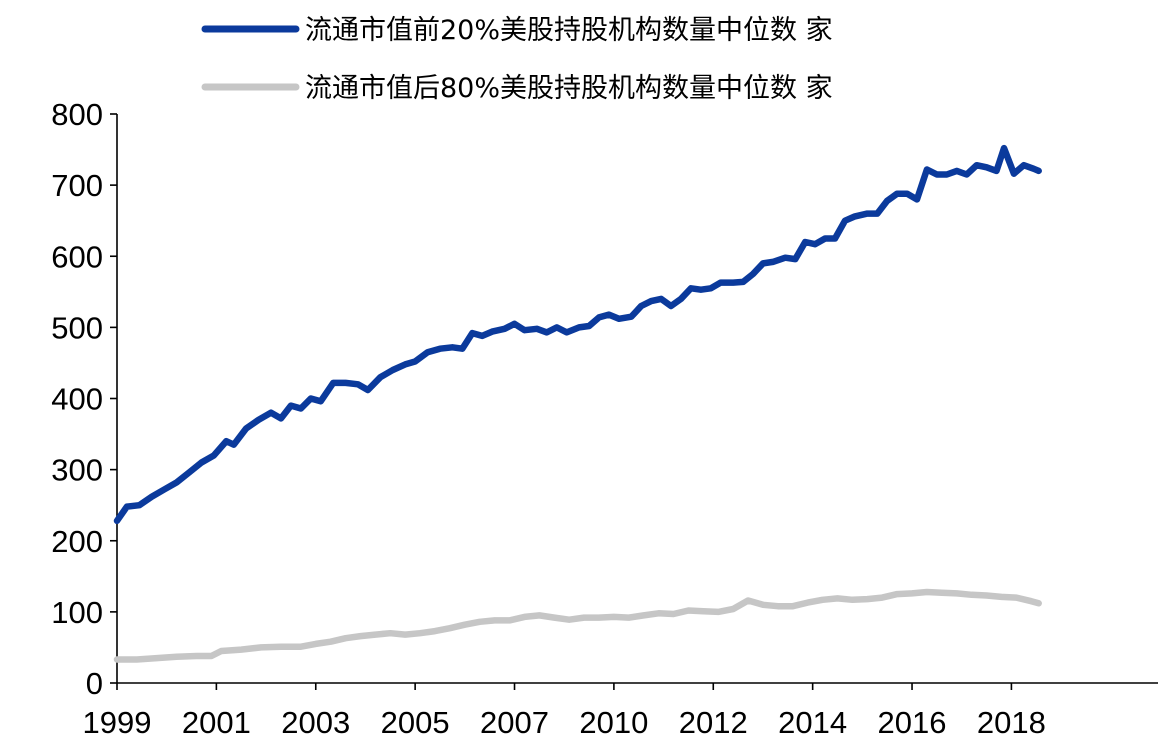  Describe the element at coordinates (77, 470) in the screenshot. I see `y-tick-label: 300` at that location.